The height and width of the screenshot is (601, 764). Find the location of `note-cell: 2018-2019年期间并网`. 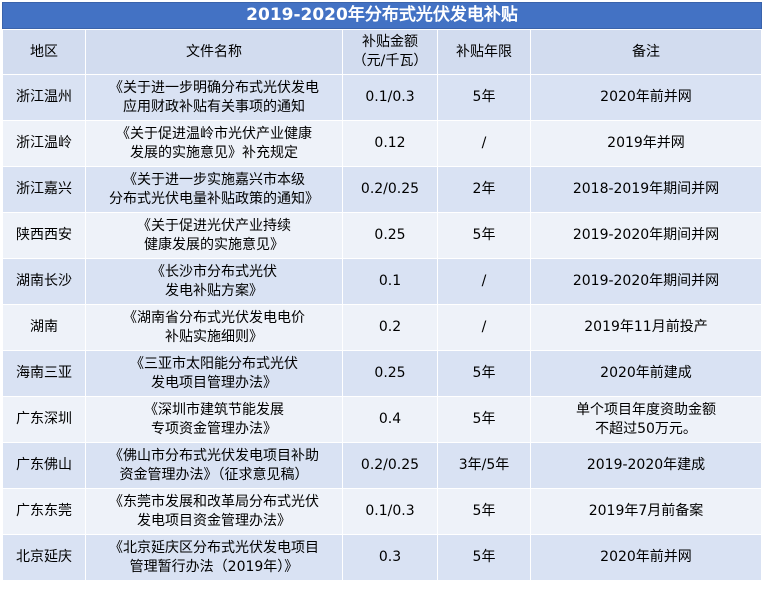

note-cell: 2018-2019年期间并网 is located at coordinates (646, 189).